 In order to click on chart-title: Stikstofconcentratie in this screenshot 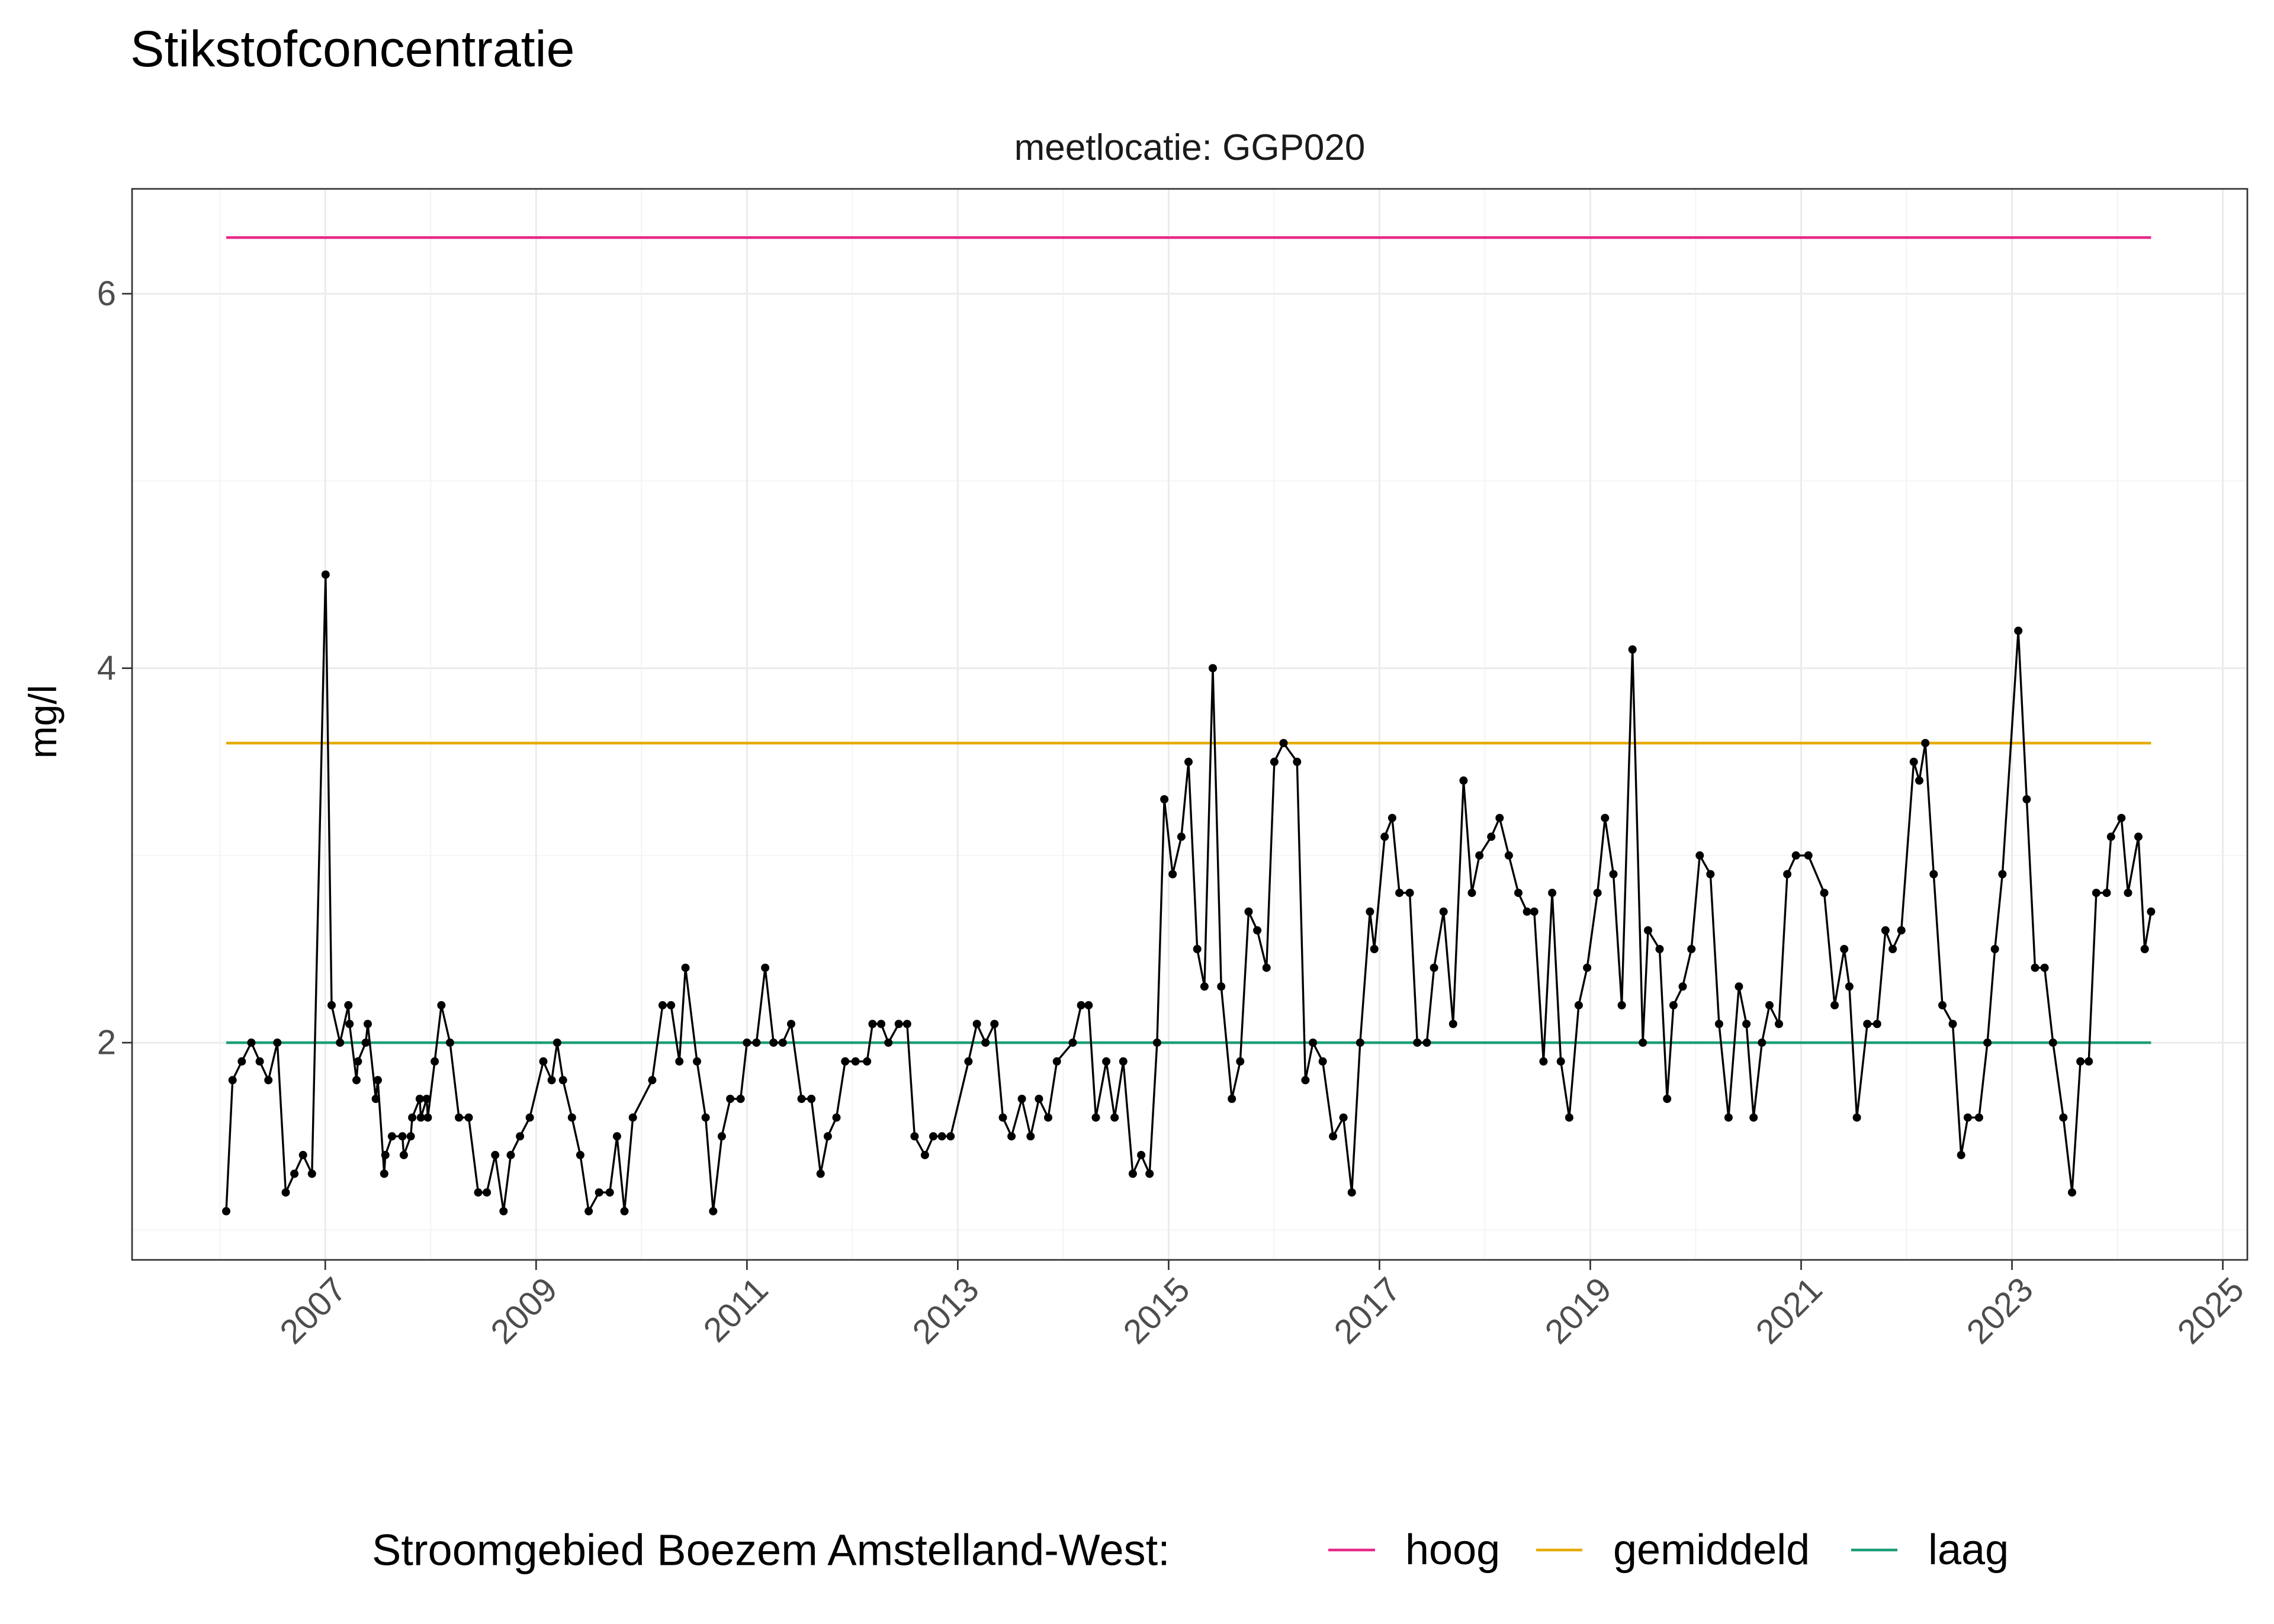, I will do `click(352, 49)`.